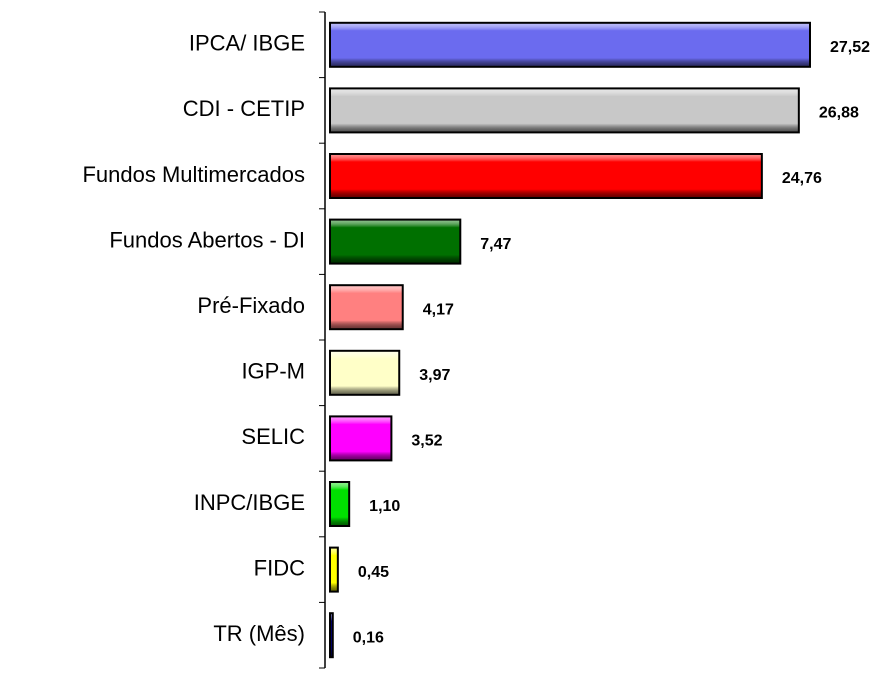 This screenshot has height=677, width=893. Describe the element at coordinates (244, 108) in the screenshot. I see `category-label: CDI - CETIP` at that location.